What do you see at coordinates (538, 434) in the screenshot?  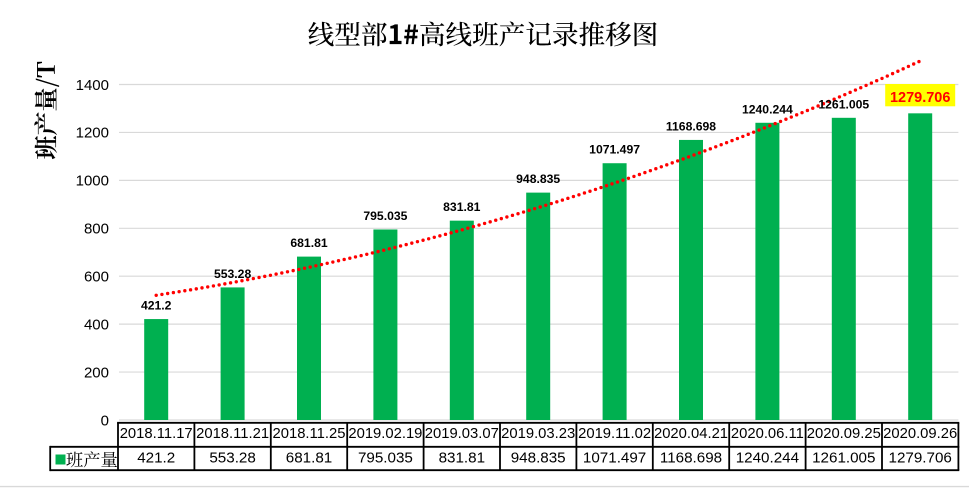 I see `svg-text: 2019.03.23` at bounding box center [538, 434].